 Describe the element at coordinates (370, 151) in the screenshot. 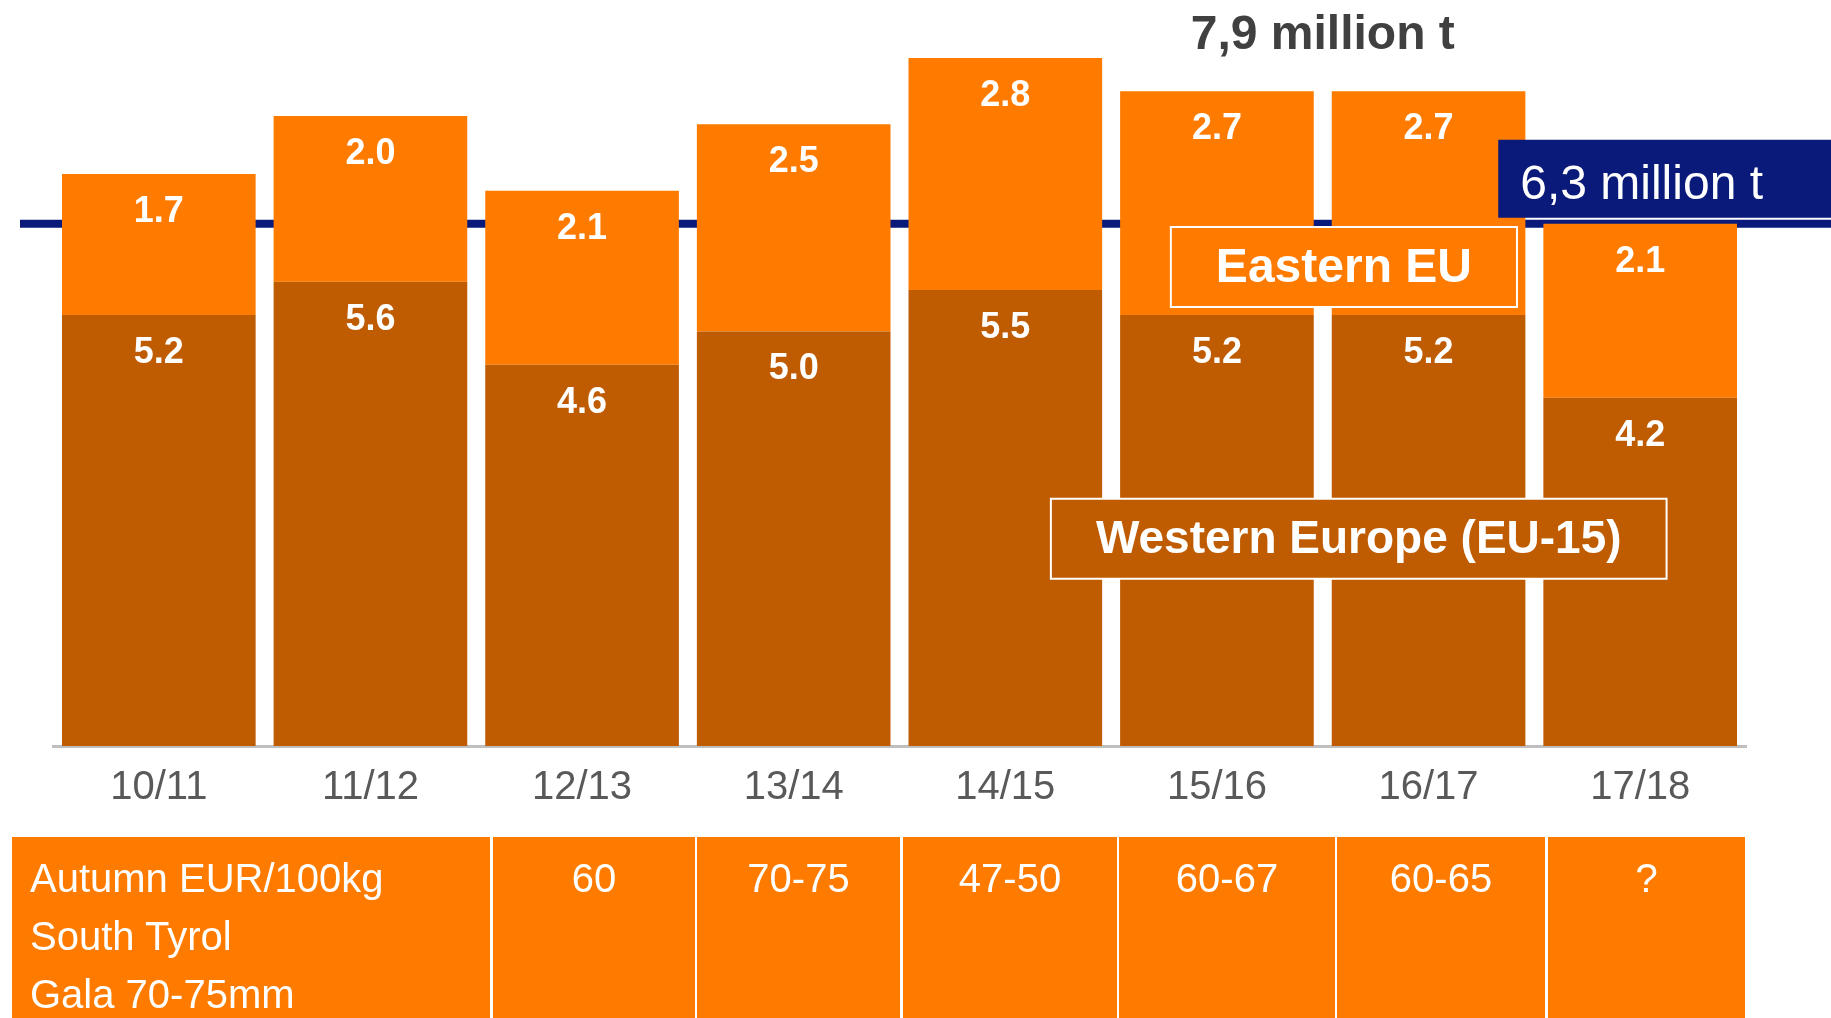

I see `data-label: 2.0` at that location.